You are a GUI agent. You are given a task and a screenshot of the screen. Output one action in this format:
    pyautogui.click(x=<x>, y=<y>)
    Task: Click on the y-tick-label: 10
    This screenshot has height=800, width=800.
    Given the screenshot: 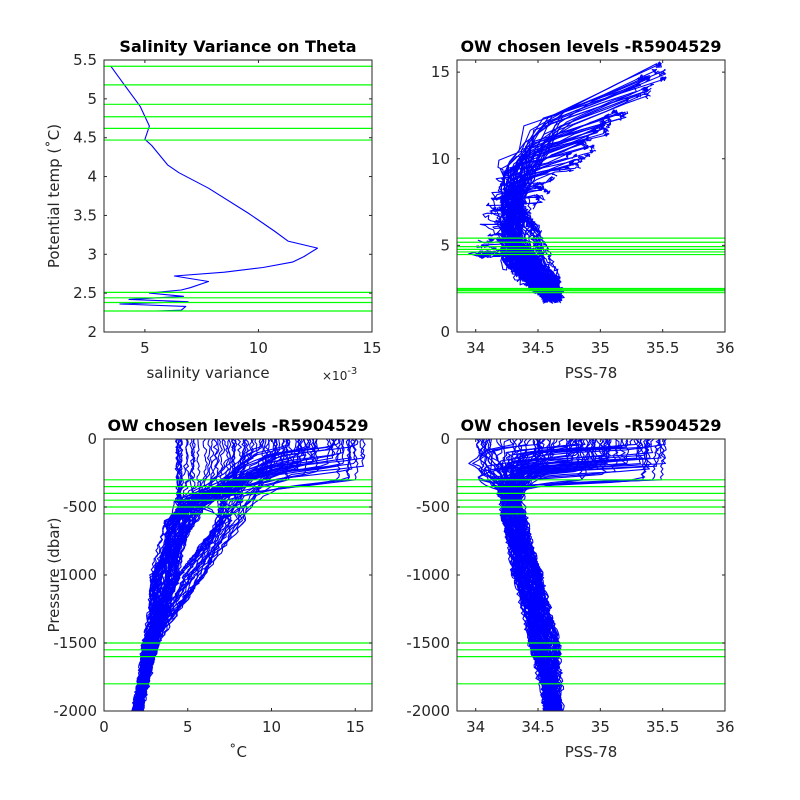 What is the action you would take?
    pyautogui.click(x=440, y=159)
    